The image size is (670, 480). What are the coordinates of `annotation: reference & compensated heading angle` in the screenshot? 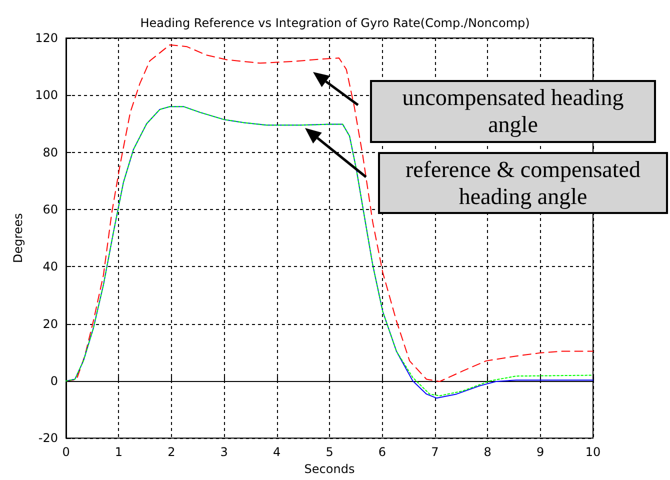 It's located at (523, 183).